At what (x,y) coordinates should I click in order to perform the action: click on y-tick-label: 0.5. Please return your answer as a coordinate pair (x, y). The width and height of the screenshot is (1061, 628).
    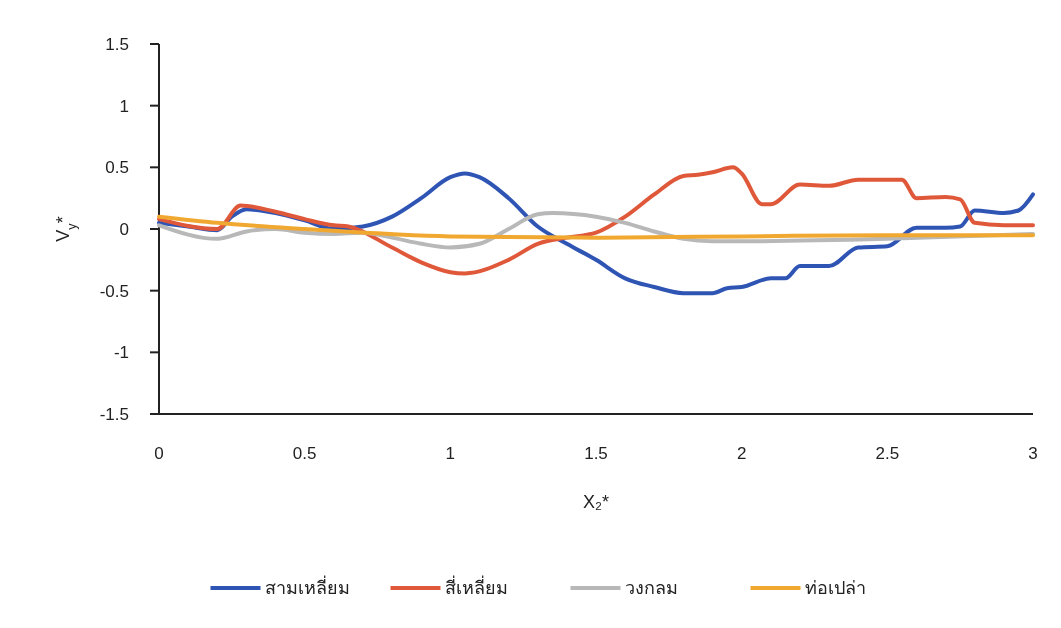
    Looking at the image, I should click on (117, 168).